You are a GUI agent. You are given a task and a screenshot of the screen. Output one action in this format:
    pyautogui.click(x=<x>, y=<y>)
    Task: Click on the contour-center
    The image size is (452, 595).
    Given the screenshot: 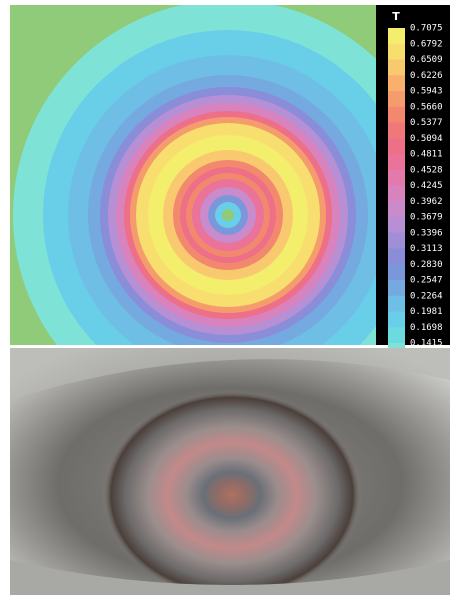 What is the action you would take?
    pyautogui.click(x=228, y=215)
    